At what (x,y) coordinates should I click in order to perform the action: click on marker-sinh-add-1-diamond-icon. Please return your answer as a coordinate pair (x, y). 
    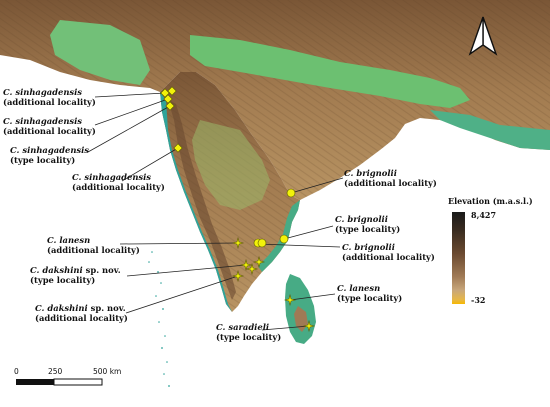
    Looking at the image, I should click on (165, 93).